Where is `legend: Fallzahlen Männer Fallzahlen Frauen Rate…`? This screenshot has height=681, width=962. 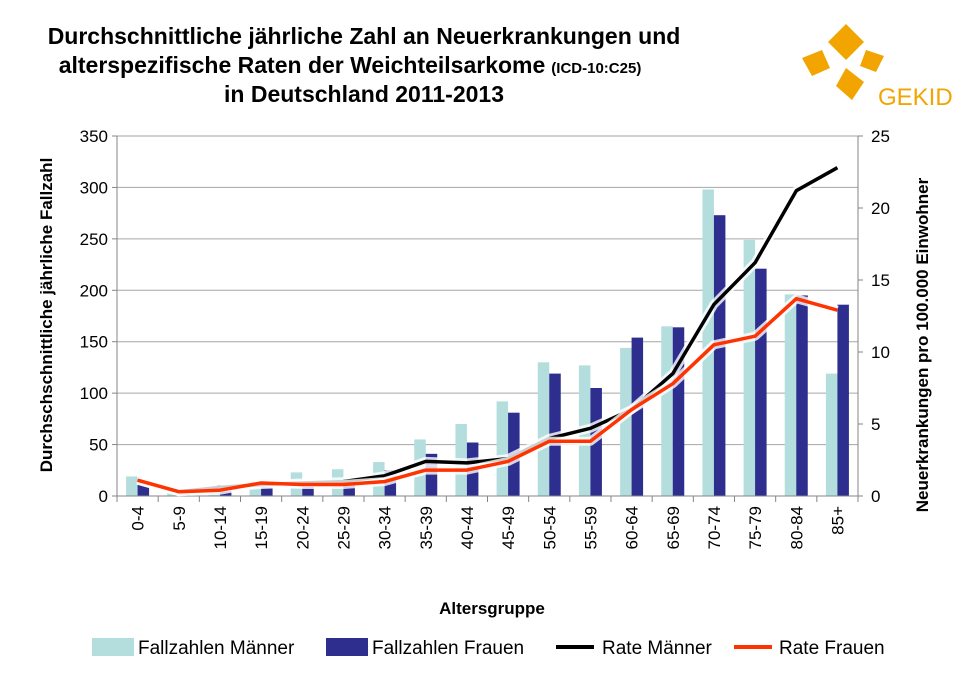
legend: Fallzahlen Männer Fallzahlen Frauen Rate… is located at coordinates (488, 648).